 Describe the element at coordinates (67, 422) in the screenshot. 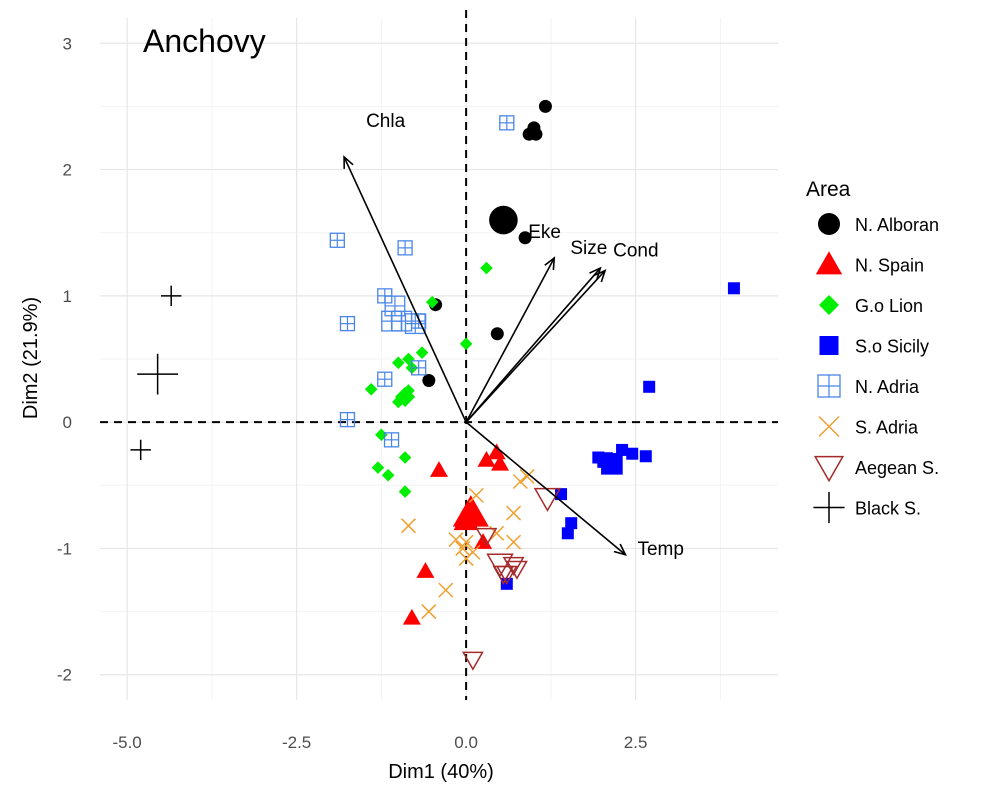

I see `y-tick-label: 0` at that location.